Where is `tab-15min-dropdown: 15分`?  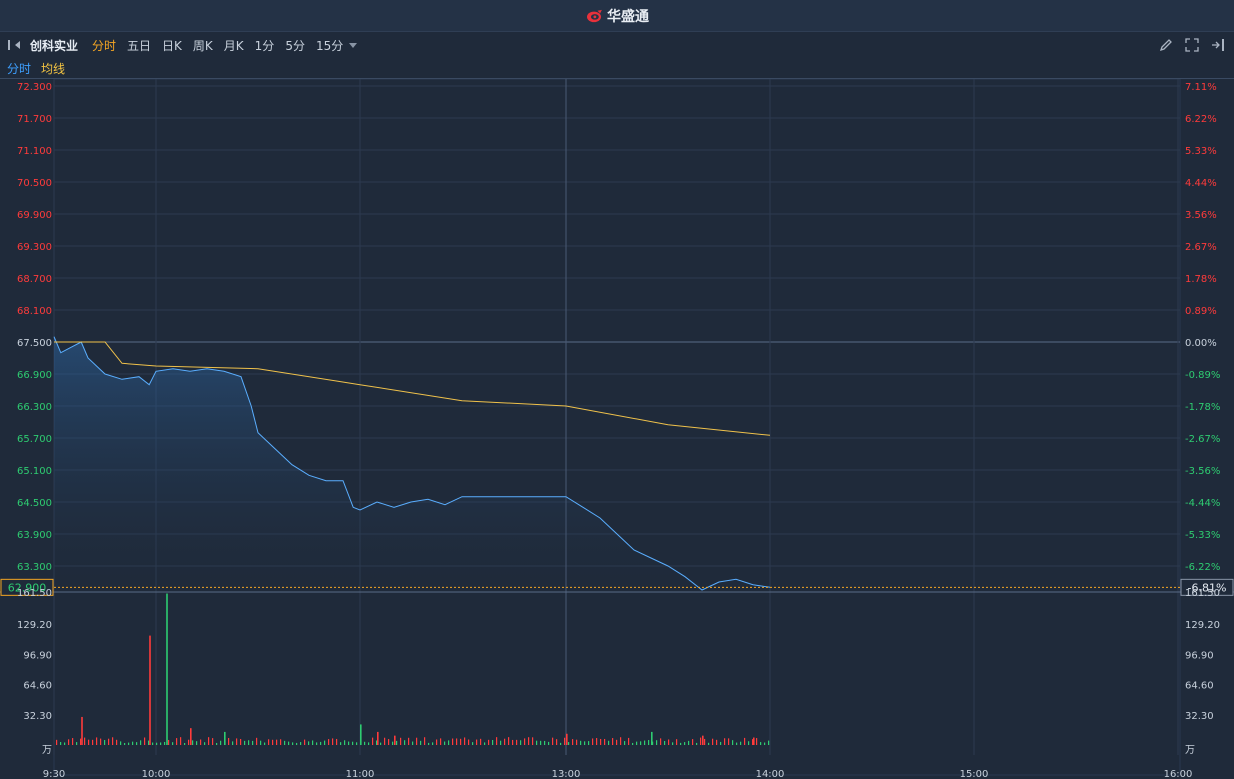 tab-15min-dropdown: 15分 is located at coordinates (336, 45).